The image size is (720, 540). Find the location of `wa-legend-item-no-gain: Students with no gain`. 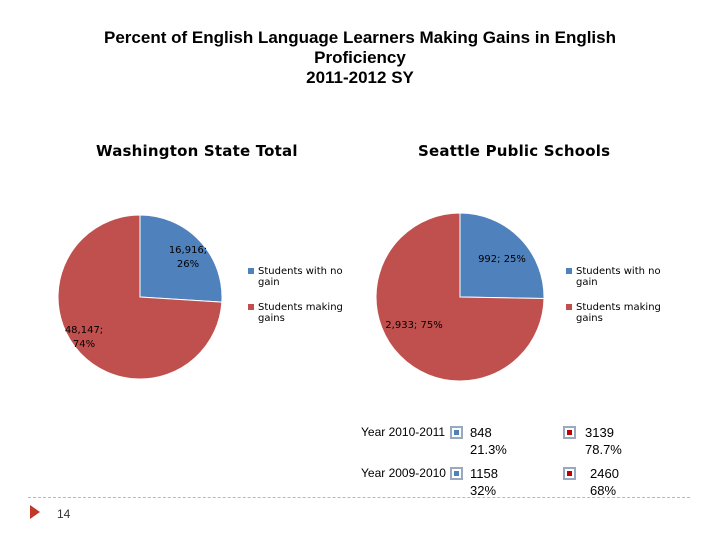

wa-legend-item-no-gain: Students with no gain is located at coordinates (297, 277).